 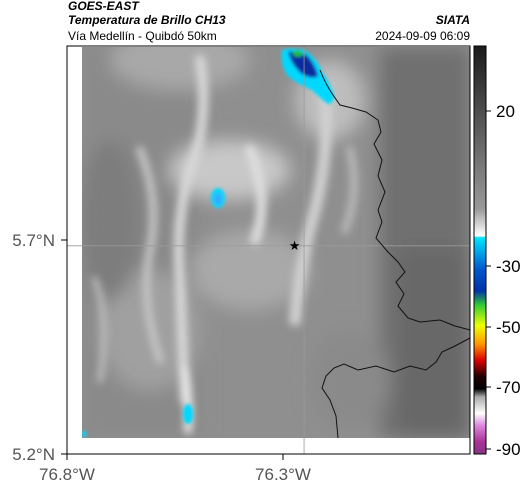 I want to click on colorbar-label-m50: -50, so click(x=508, y=327).